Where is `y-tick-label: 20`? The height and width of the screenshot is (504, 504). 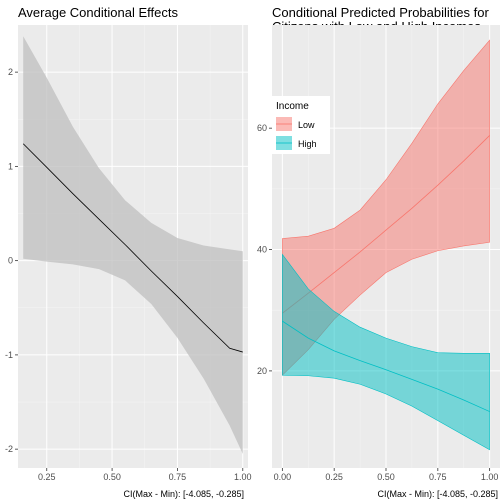 y-tick-label: 20 is located at coordinates (262, 371).